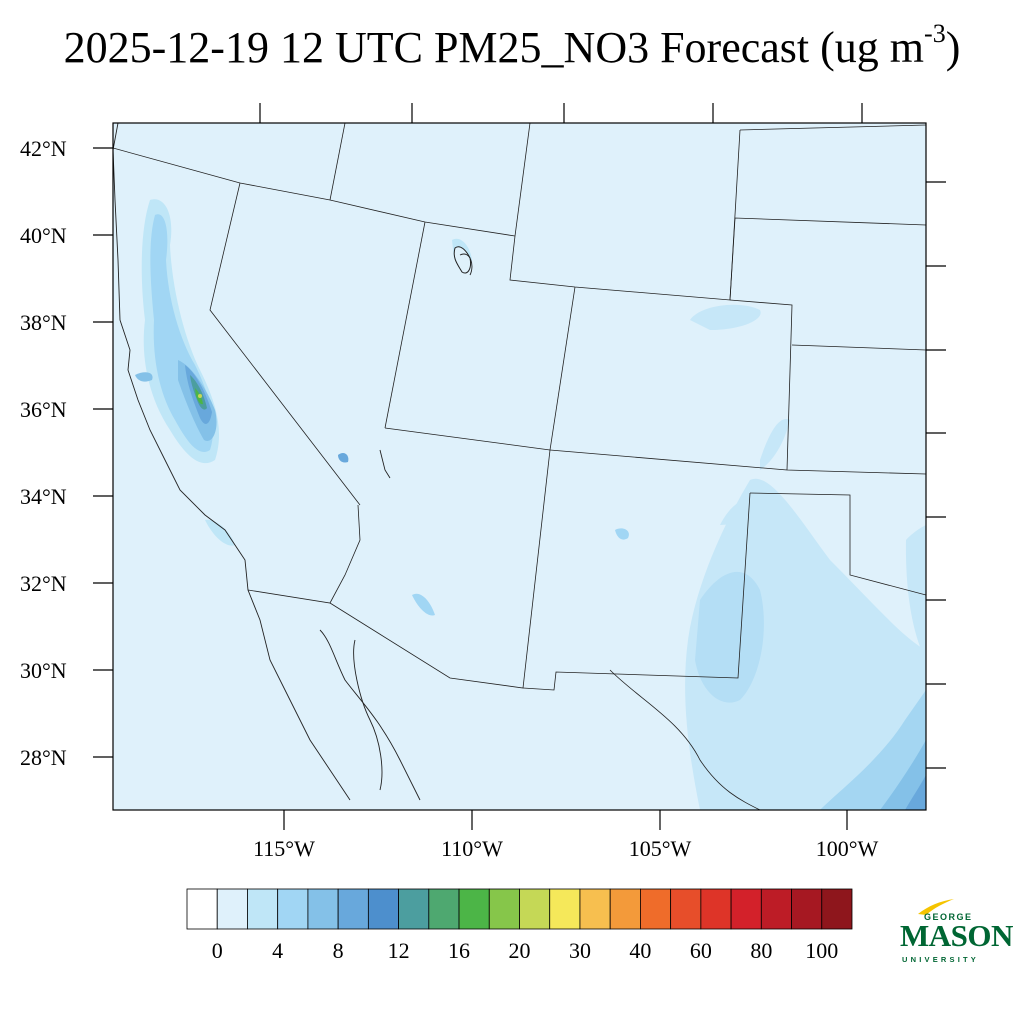 This screenshot has width=1024, height=1024. Describe the element at coordinates (936, 475) in the screenshot. I see `right-ticks` at that location.